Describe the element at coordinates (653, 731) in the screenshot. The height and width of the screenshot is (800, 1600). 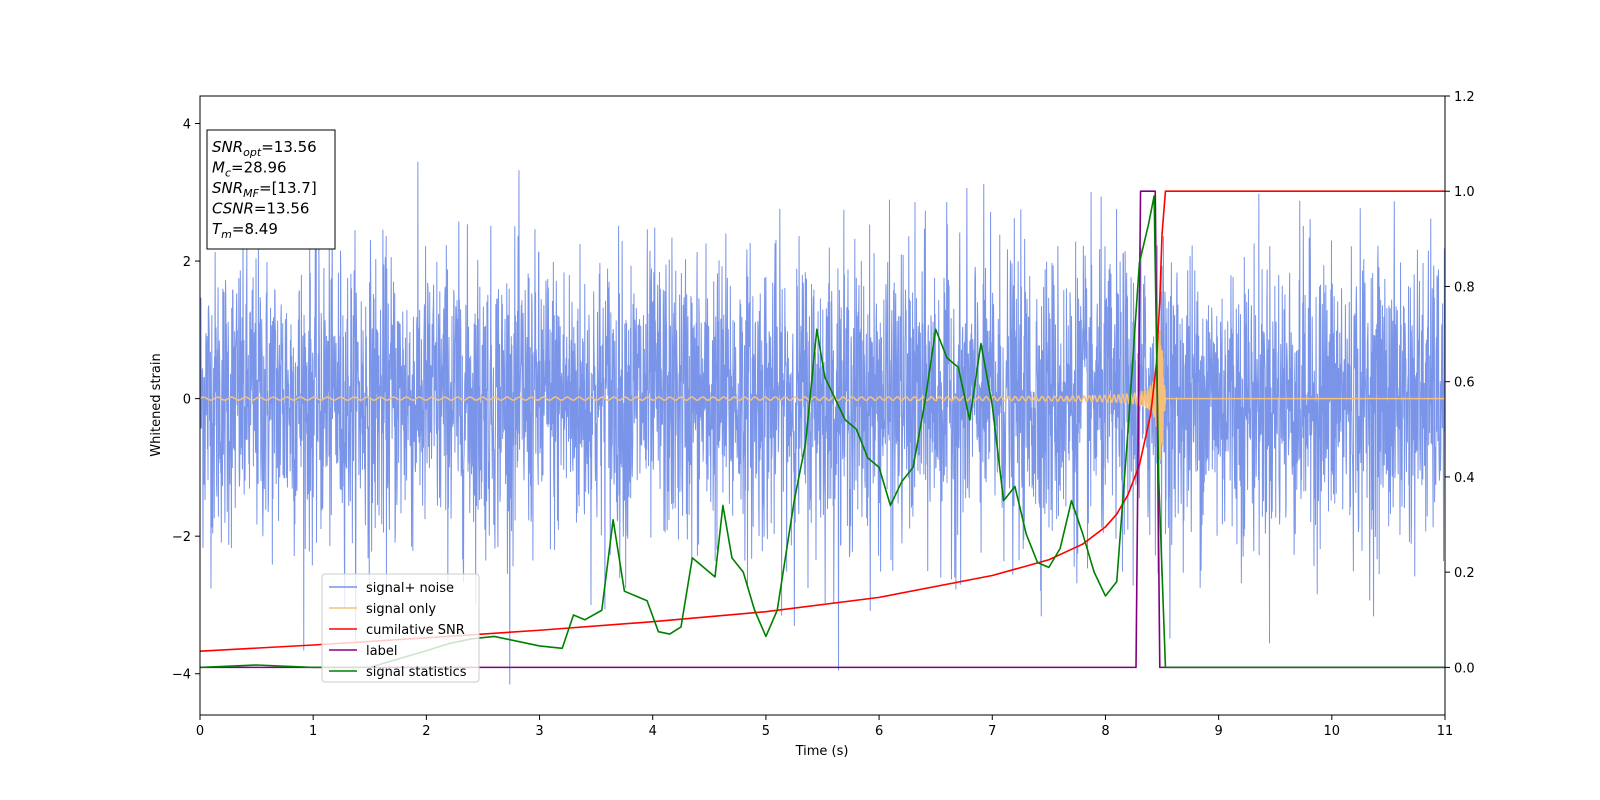
I see `x-tick-label: 4` at that location.